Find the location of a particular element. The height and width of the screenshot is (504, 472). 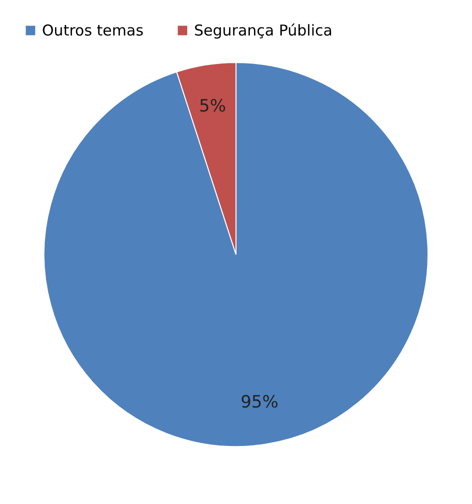

legend-label: Segurança Pública is located at coordinates (263, 31).